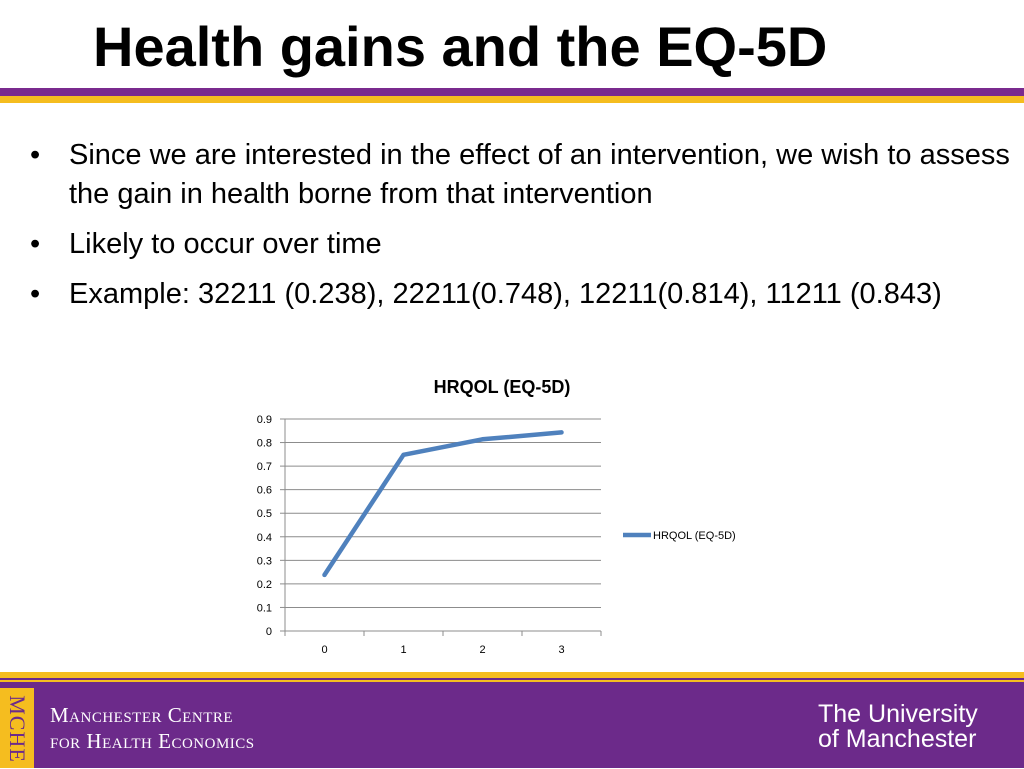 The height and width of the screenshot is (769, 1024). What do you see at coordinates (482, 650) in the screenshot?
I see `x-tick-label: 2` at bounding box center [482, 650].